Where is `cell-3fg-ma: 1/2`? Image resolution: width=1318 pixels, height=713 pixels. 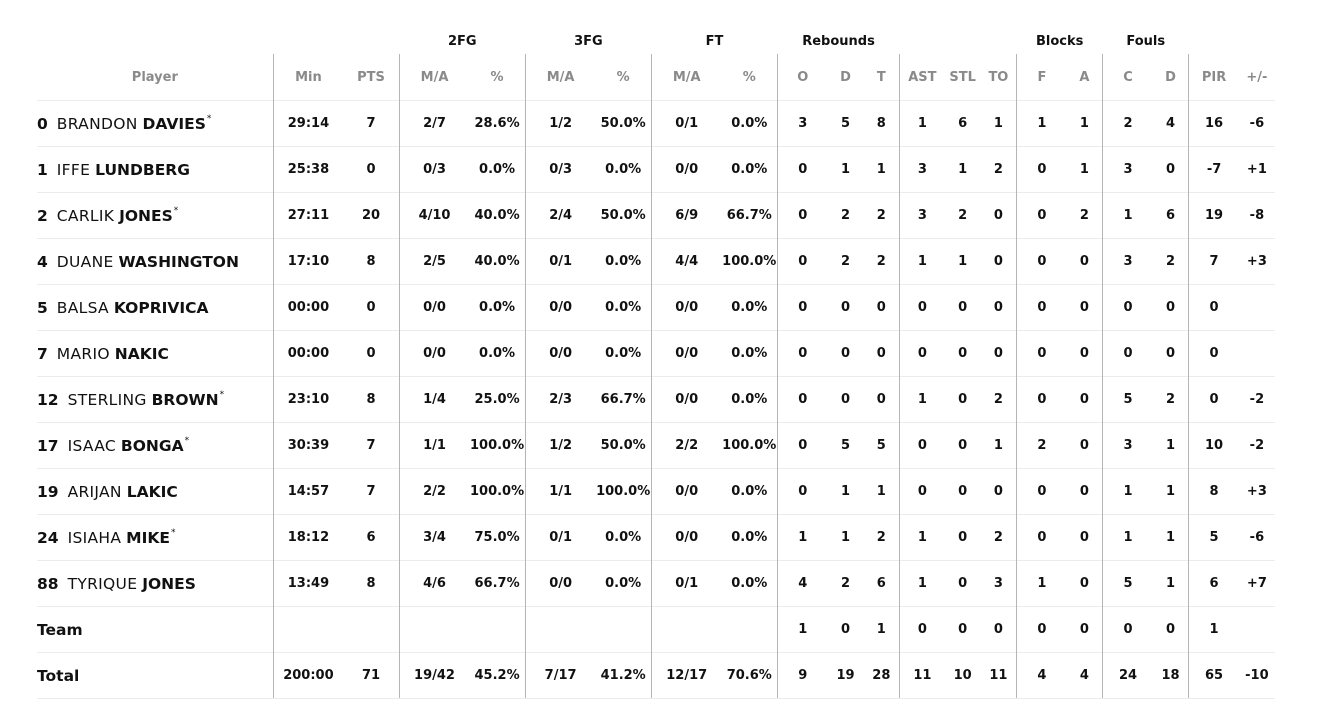
cell-3fg-ma: 1/2 is located at coordinates (560, 123).